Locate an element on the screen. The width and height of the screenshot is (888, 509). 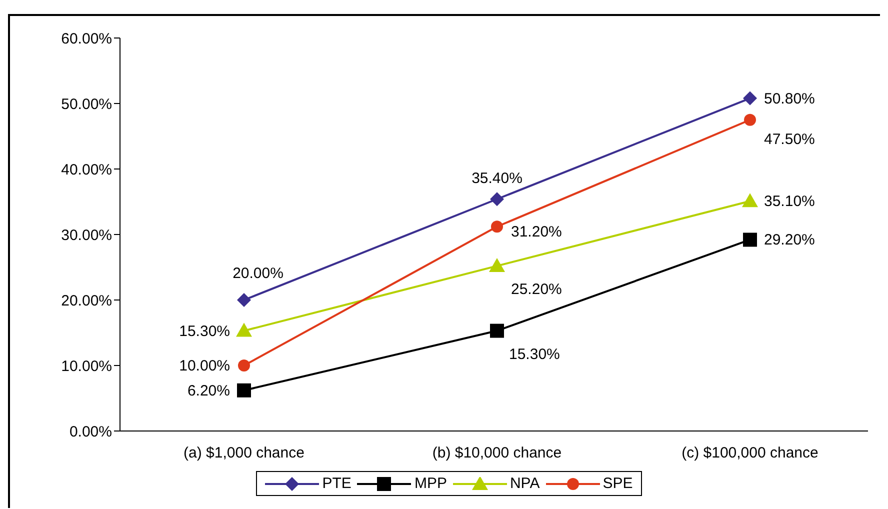
x-tick-label: (a) $1,000 chance is located at coordinates (244, 453).